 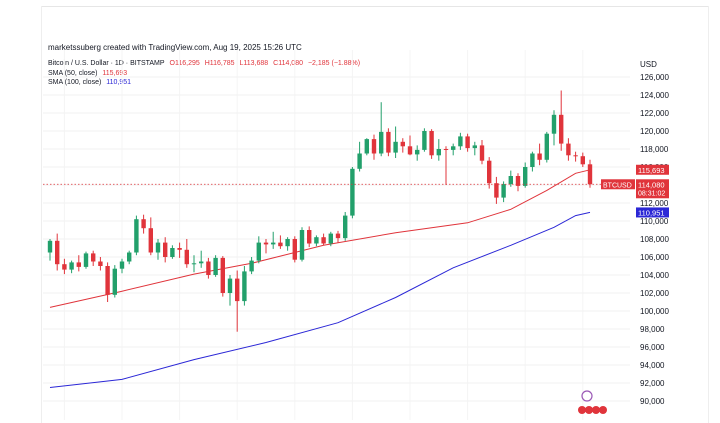 I want to click on y-tick-label: 106,000, so click(x=654, y=257).